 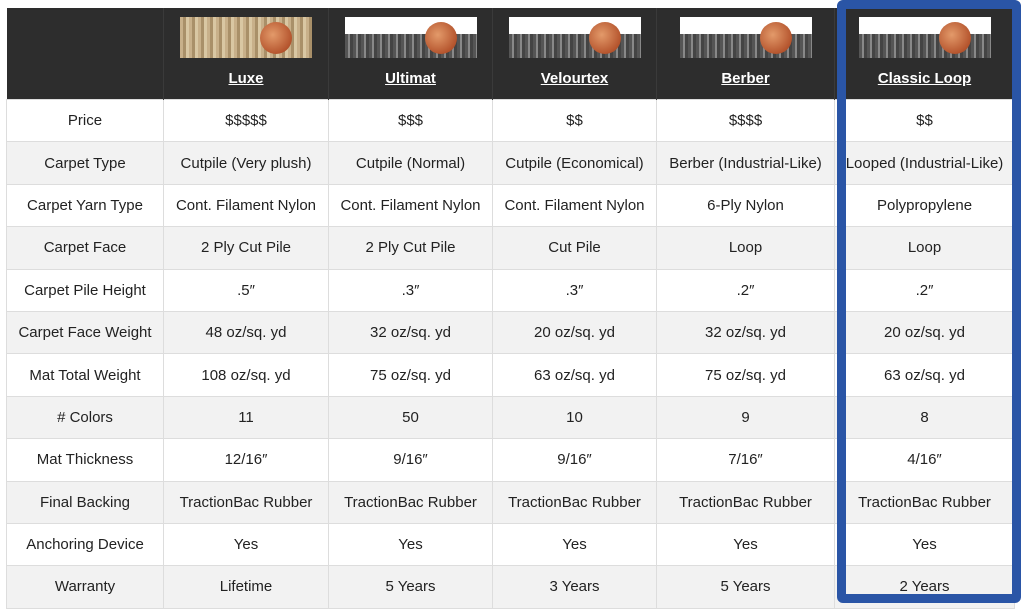 What do you see at coordinates (745, 163) in the screenshot?
I see `table-cell: Berber (Industrial-Like)` at bounding box center [745, 163].